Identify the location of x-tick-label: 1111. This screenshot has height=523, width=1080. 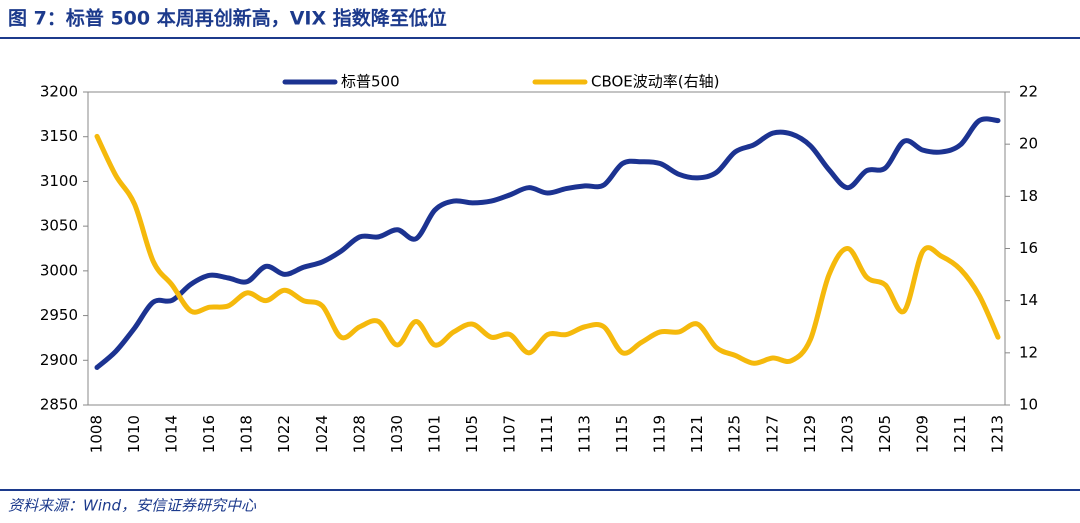
(547, 434).